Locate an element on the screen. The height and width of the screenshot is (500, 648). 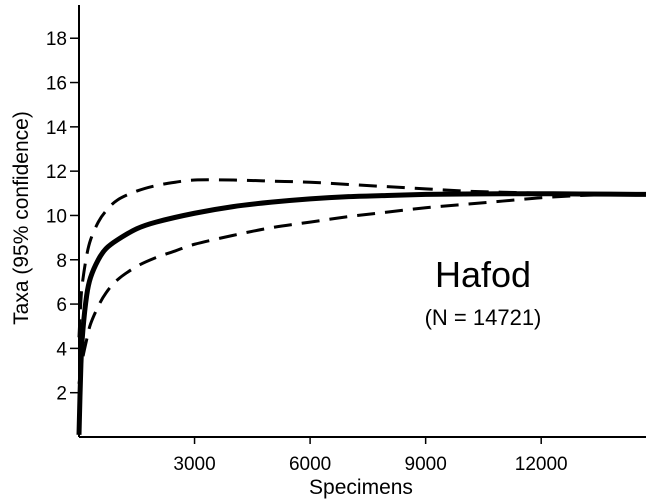
y-tick-label: 6 is located at coordinates (61, 305).